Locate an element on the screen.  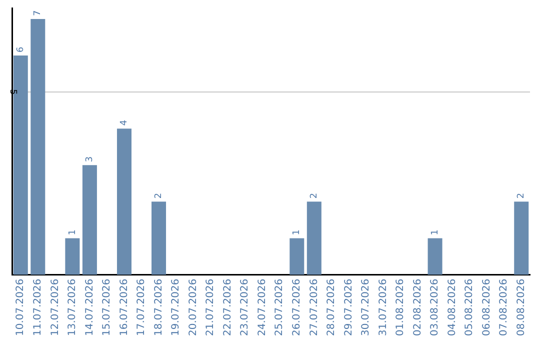
x-tick-label: 23.07.2026 is located at coordinates (245, 307).